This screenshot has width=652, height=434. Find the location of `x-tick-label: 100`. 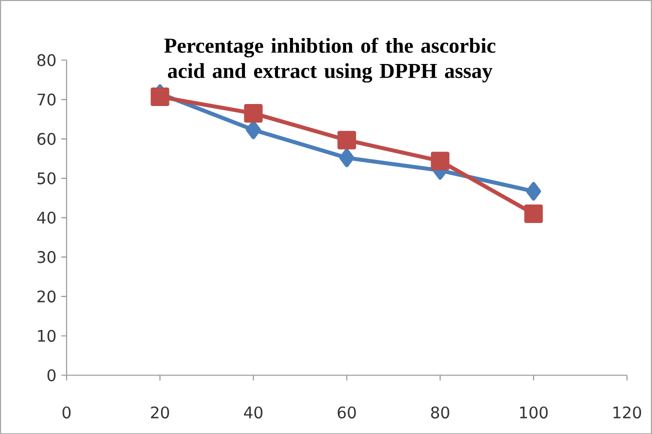

x-tick-label: 100 is located at coordinates (534, 412).